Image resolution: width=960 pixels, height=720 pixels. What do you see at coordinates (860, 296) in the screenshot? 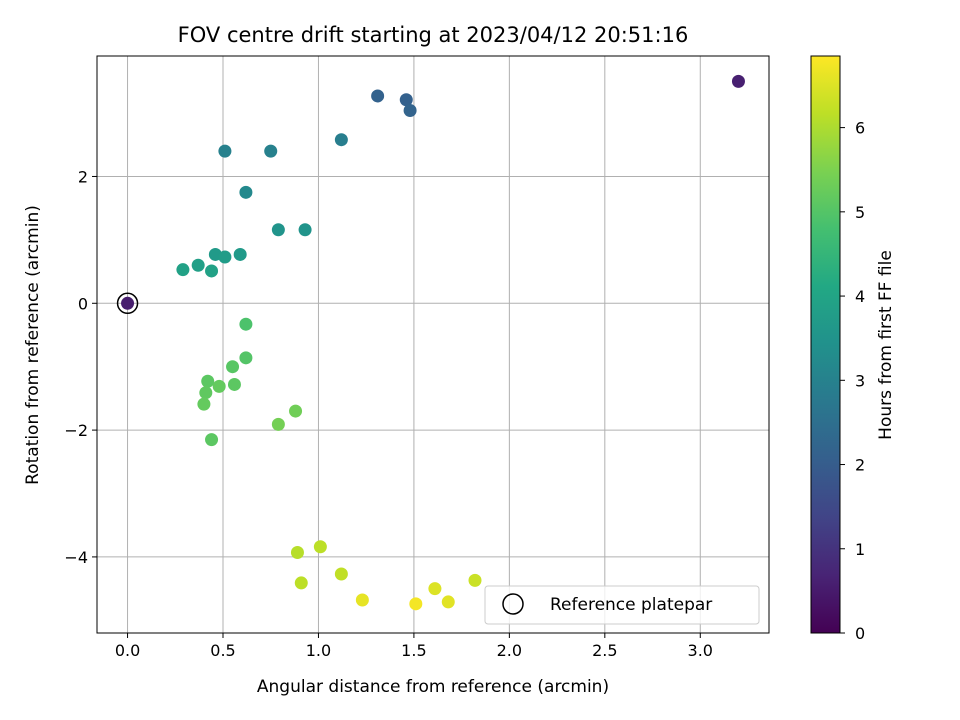
I see `colorbar-tick-label: 4` at bounding box center [860, 296].